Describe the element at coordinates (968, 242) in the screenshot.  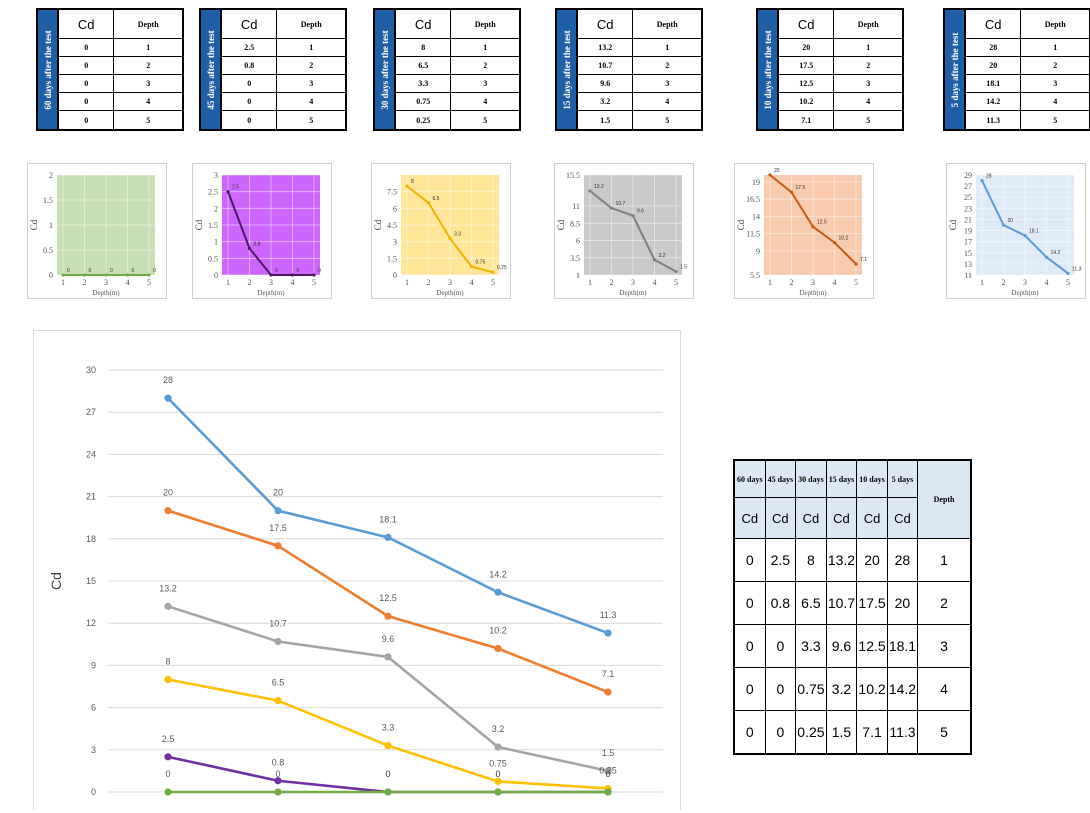
I see `y-tick-label: 17` at that location.